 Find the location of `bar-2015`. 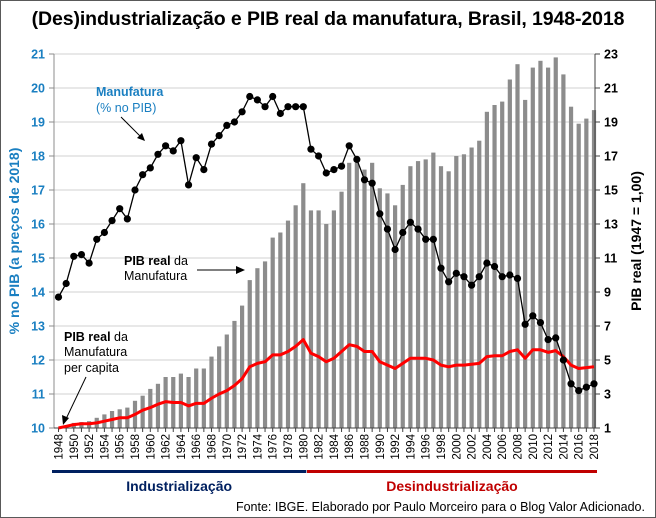

bar-2015 is located at coordinates (571, 267).